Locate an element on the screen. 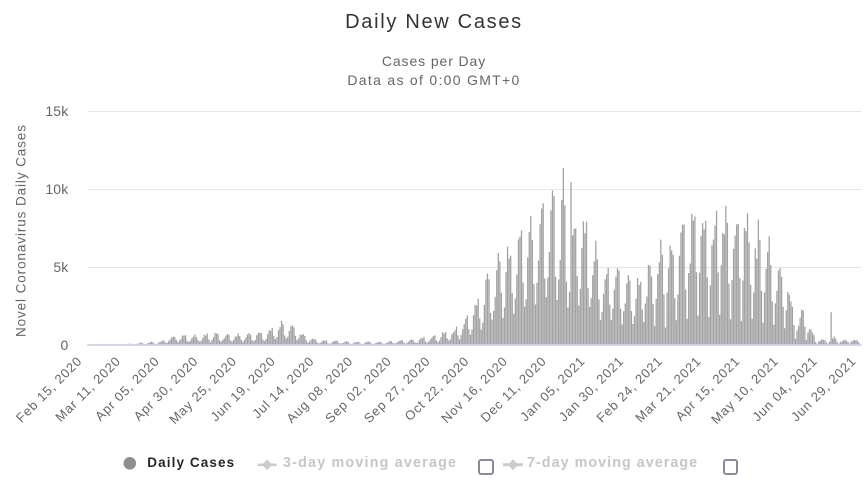 The image size is (868, 481). svg-text: Aug 08, 2020 is located at coordinates (319, 389).